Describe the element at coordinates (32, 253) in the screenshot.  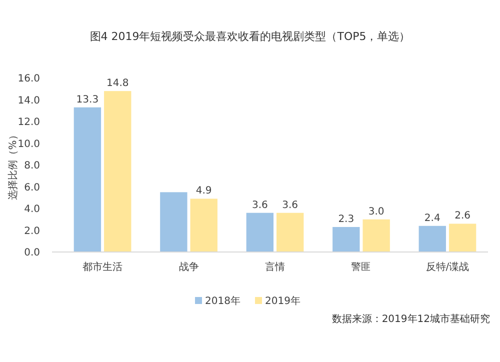
I see `y-tick-label: 0.0` at that location.